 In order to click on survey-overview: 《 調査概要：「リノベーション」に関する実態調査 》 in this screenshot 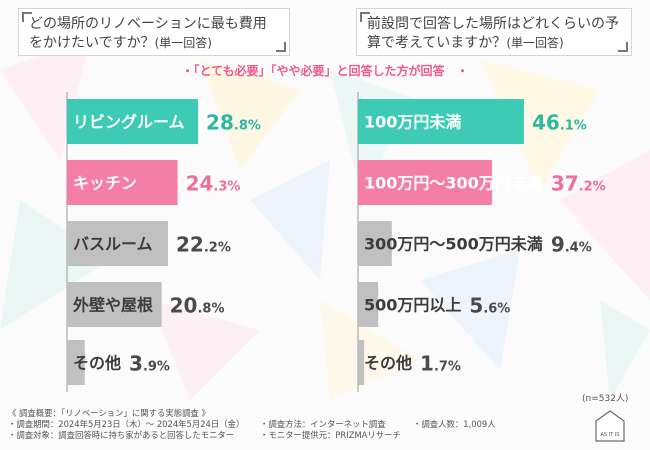, I will do `click(109, 413)`.